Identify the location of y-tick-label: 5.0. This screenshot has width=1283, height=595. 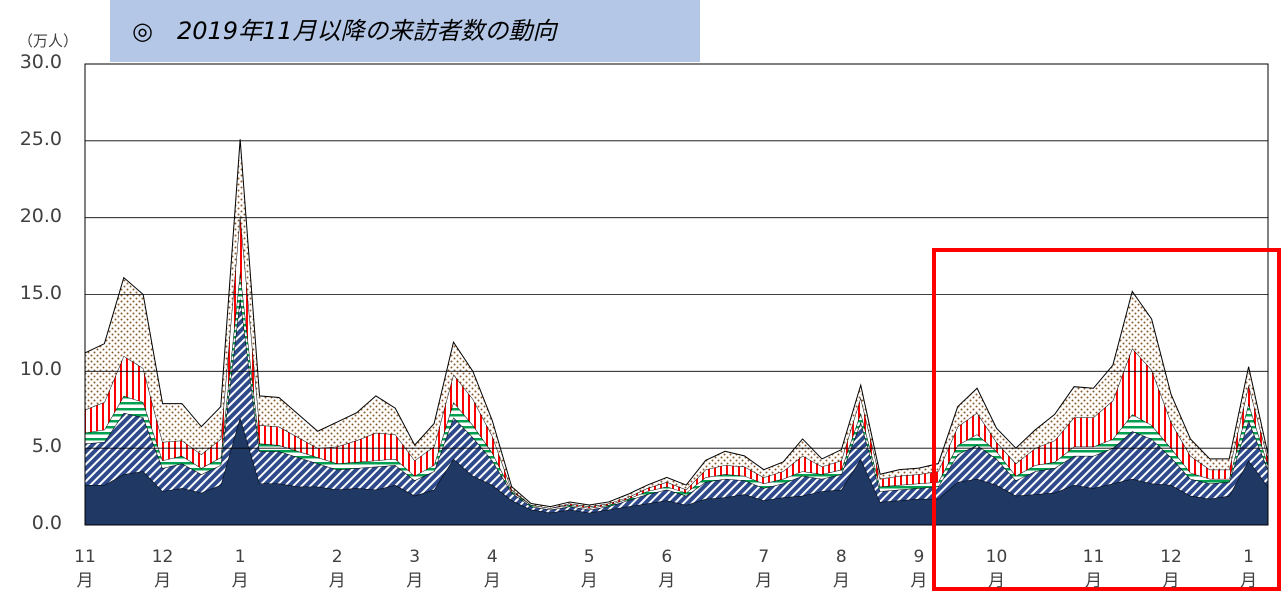
(46, 446).